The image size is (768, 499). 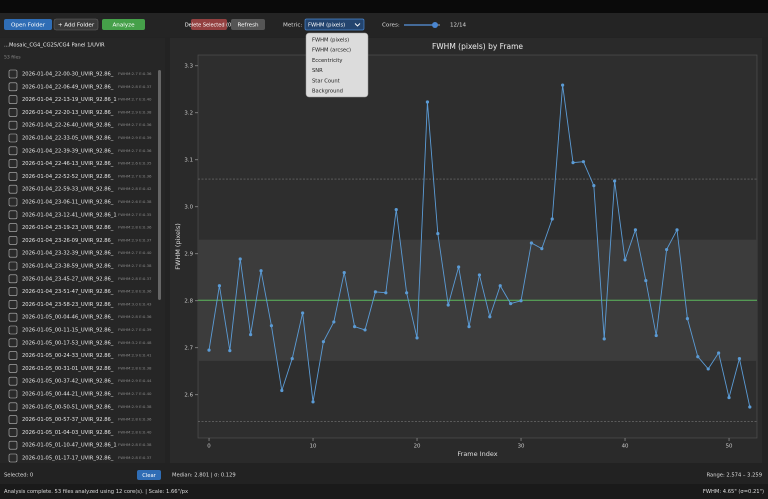 I want to click on dropdown-option: Star Count, so click(x=326, y=81).